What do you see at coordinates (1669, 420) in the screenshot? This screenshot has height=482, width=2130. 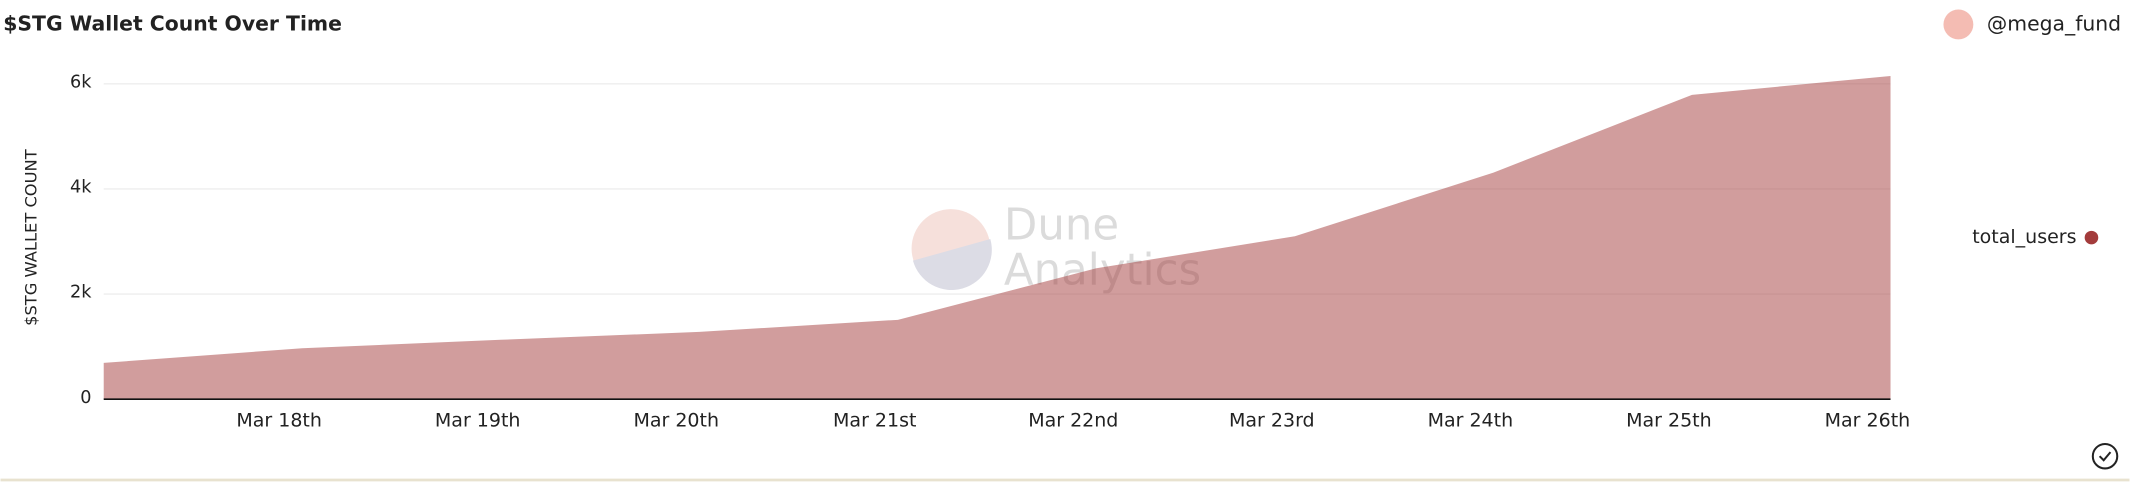 I see `x-tick-label: Mar 25th` at bounding box center [1669, 420].